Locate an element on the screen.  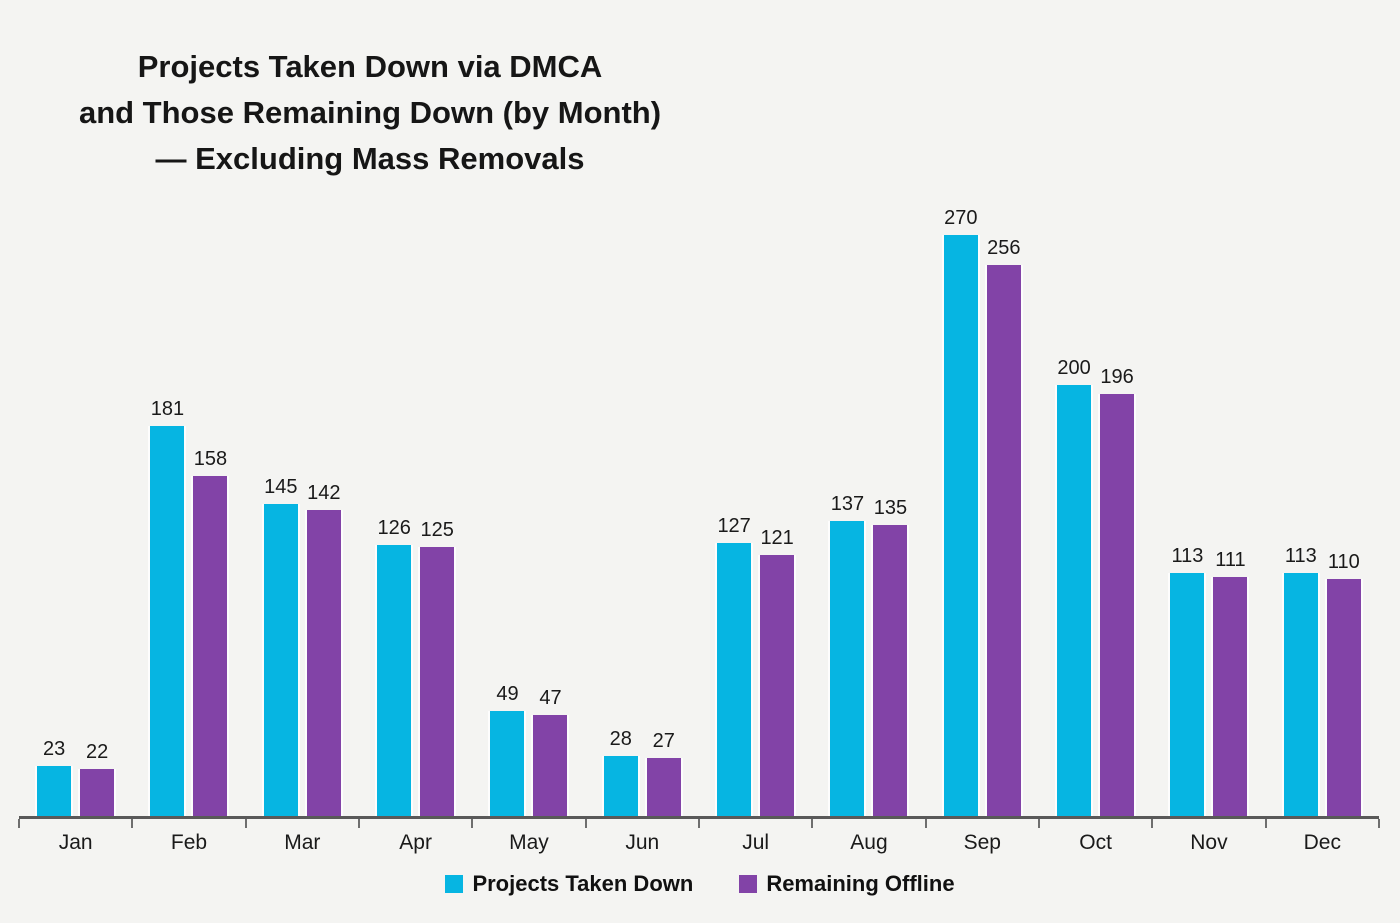
x-axis-label-jan: Jan is located at coordinates (75, 842).